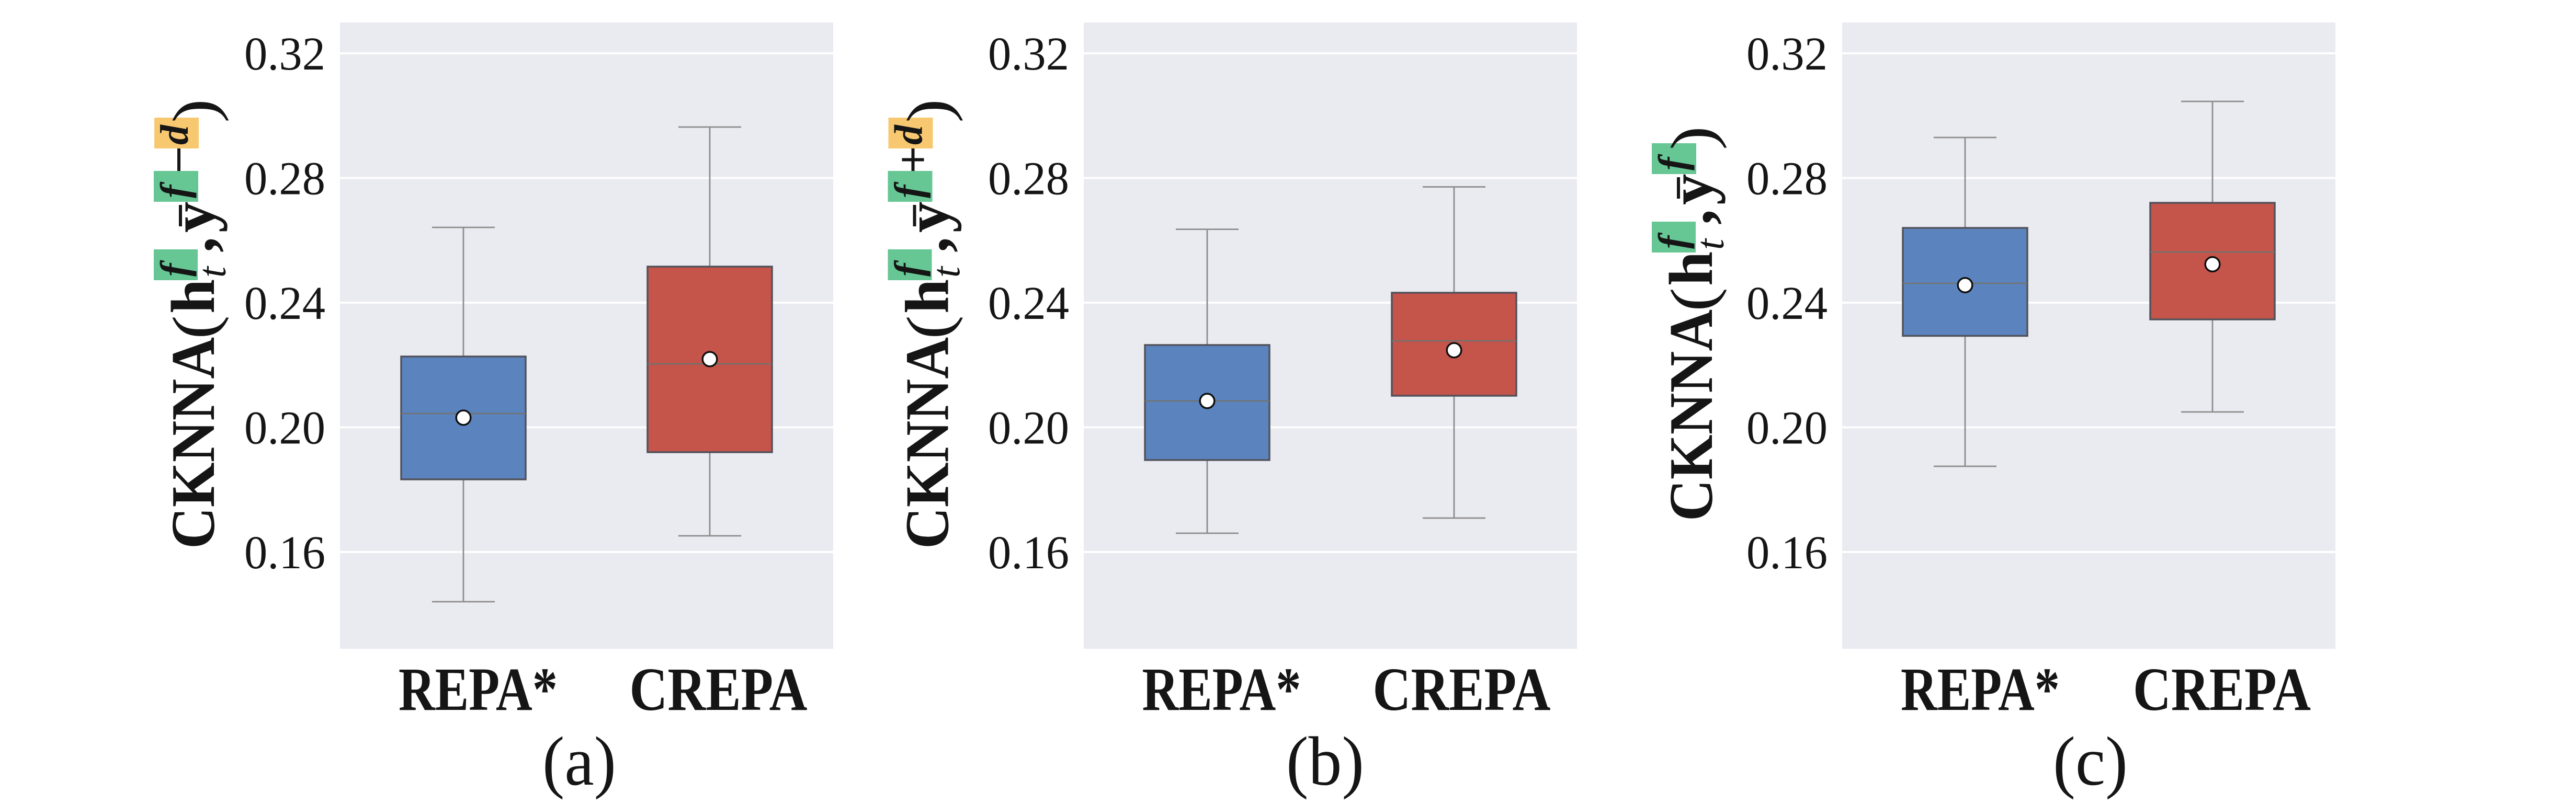 The image size is (2576, 804). What do you see at coordinates (2090, 761) in the screenshot?
I see `svg-text: (c)` at bounding box center [2090, 761].